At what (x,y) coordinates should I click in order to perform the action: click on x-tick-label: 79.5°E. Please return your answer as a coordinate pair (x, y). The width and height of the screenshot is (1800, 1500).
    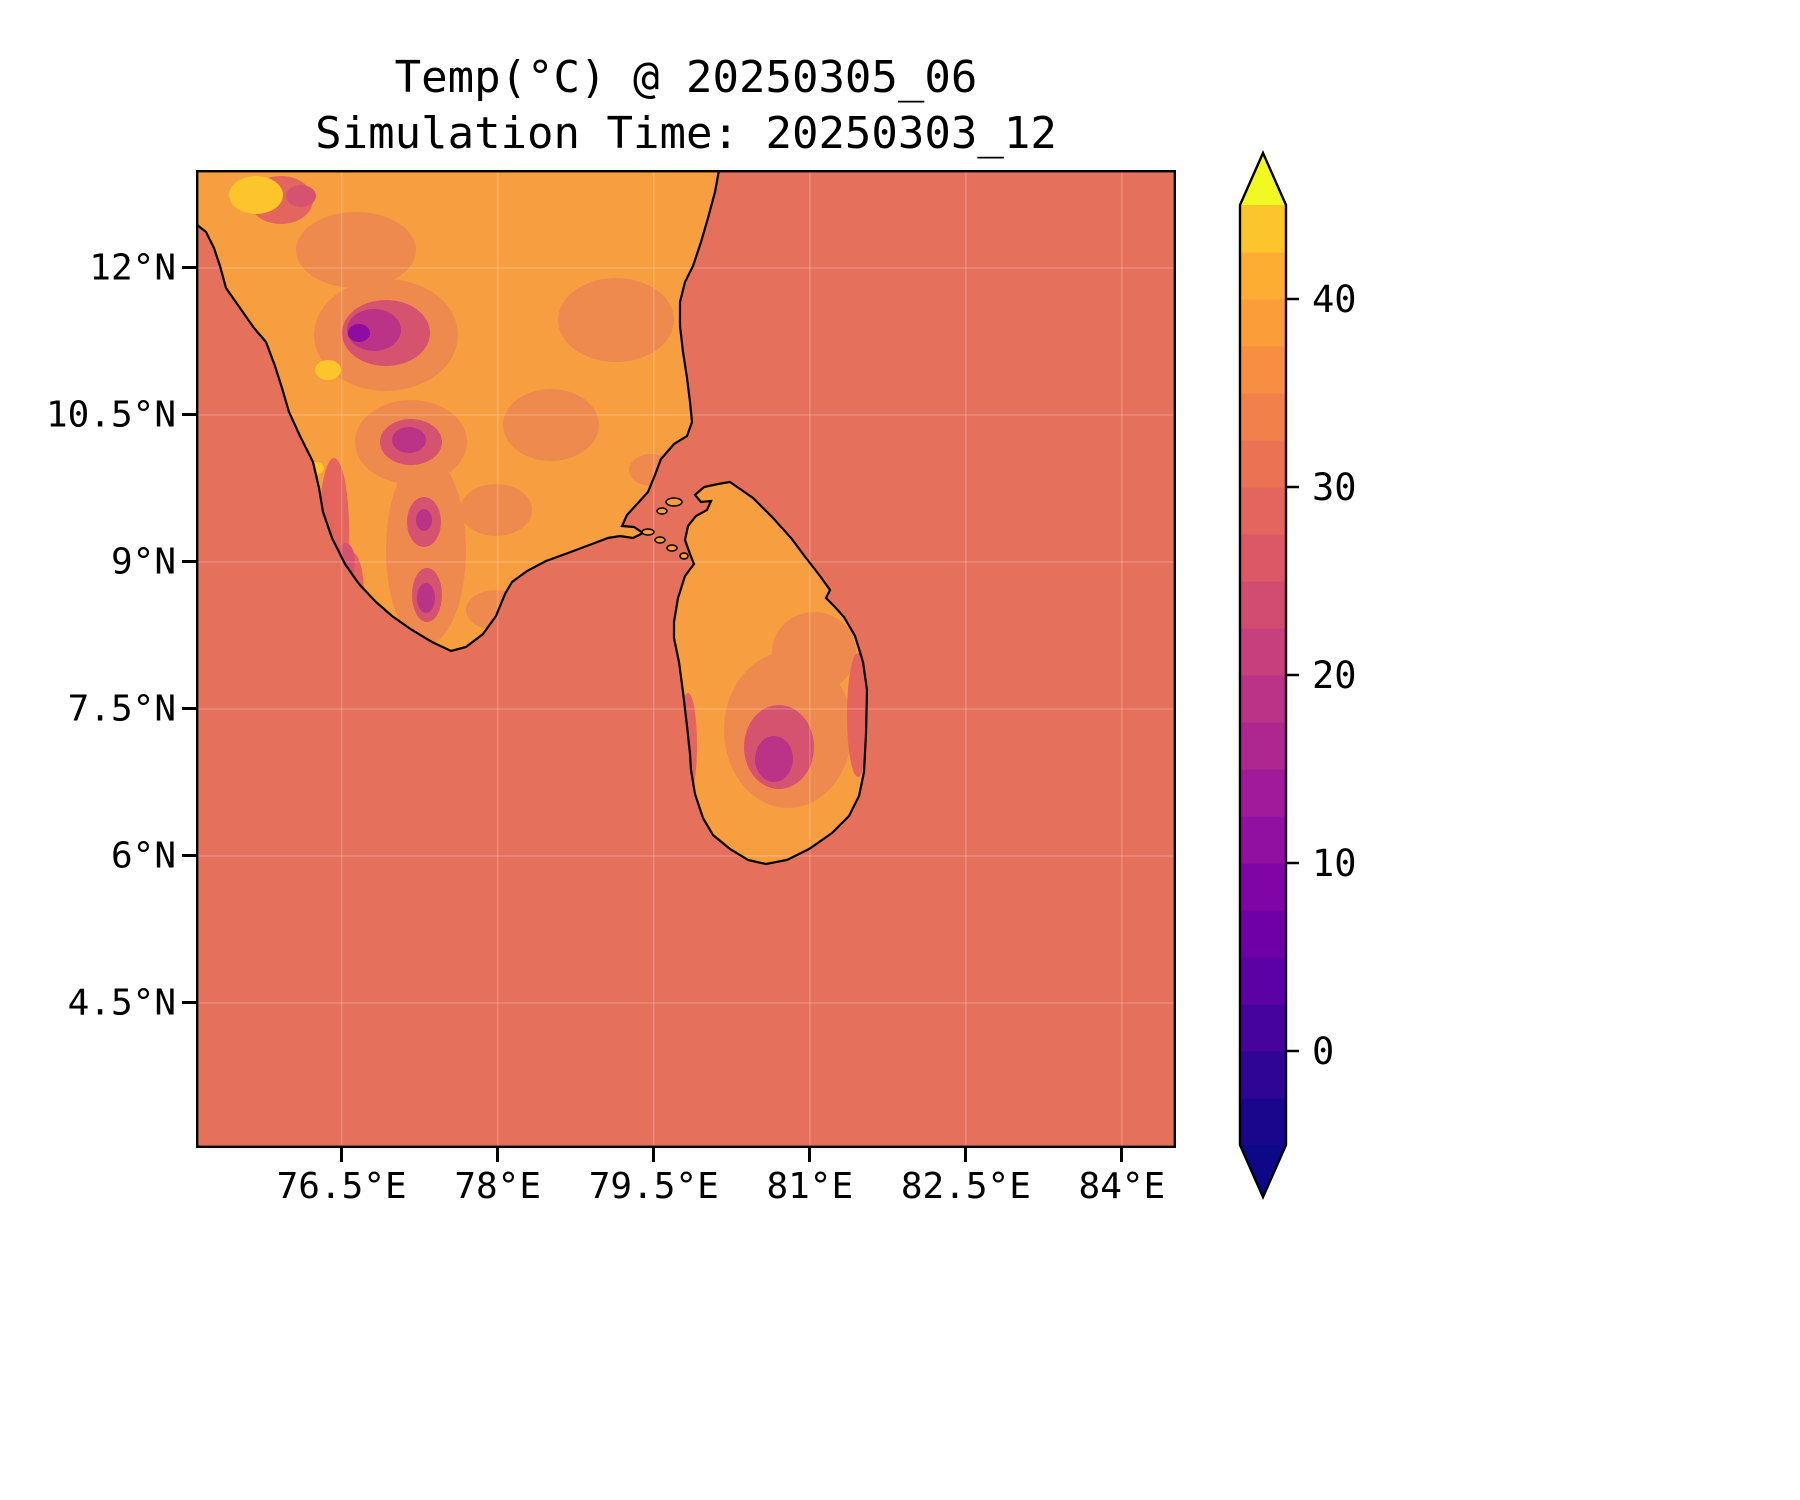
    Looking at the image, I should click on (653, 1186).